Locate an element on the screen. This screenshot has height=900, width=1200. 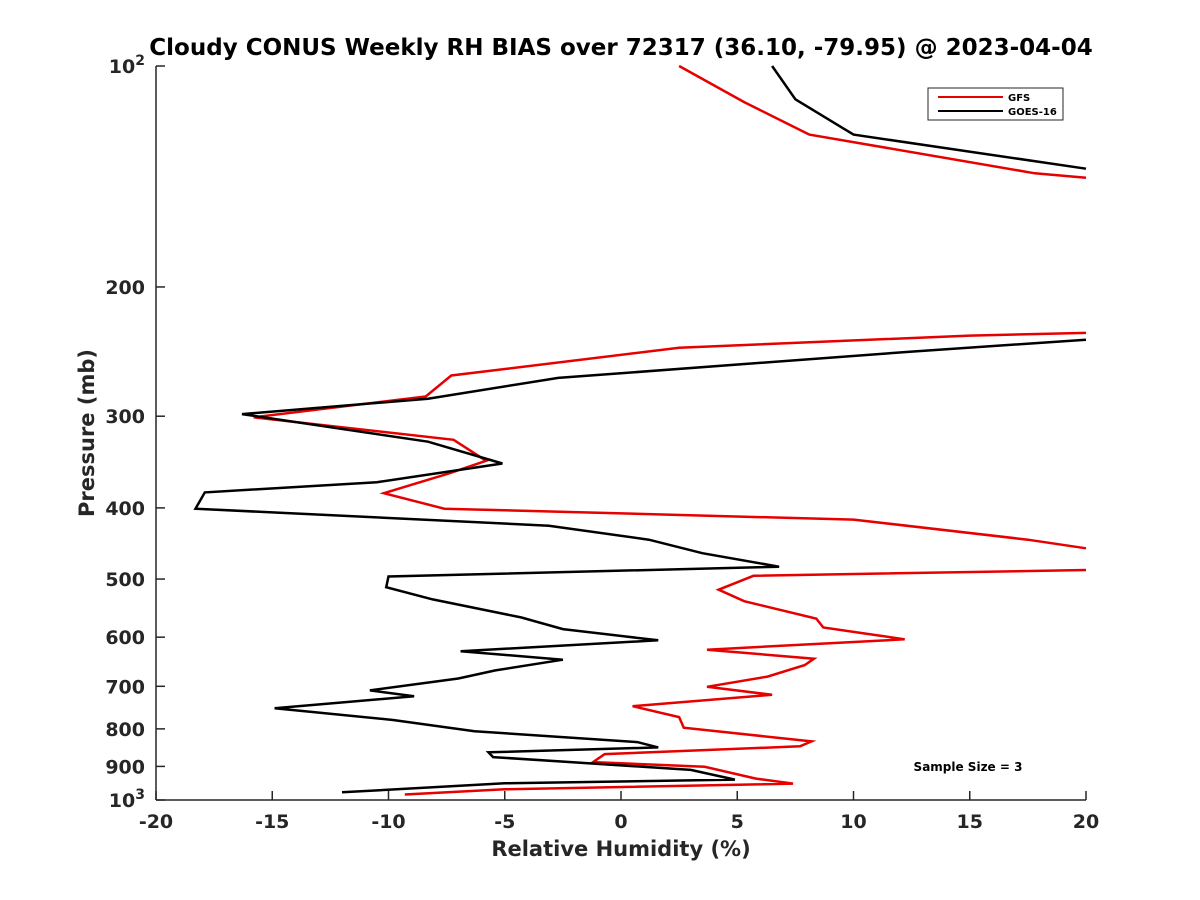
y-tick-label: 700 is located at coordinates (125, 687).